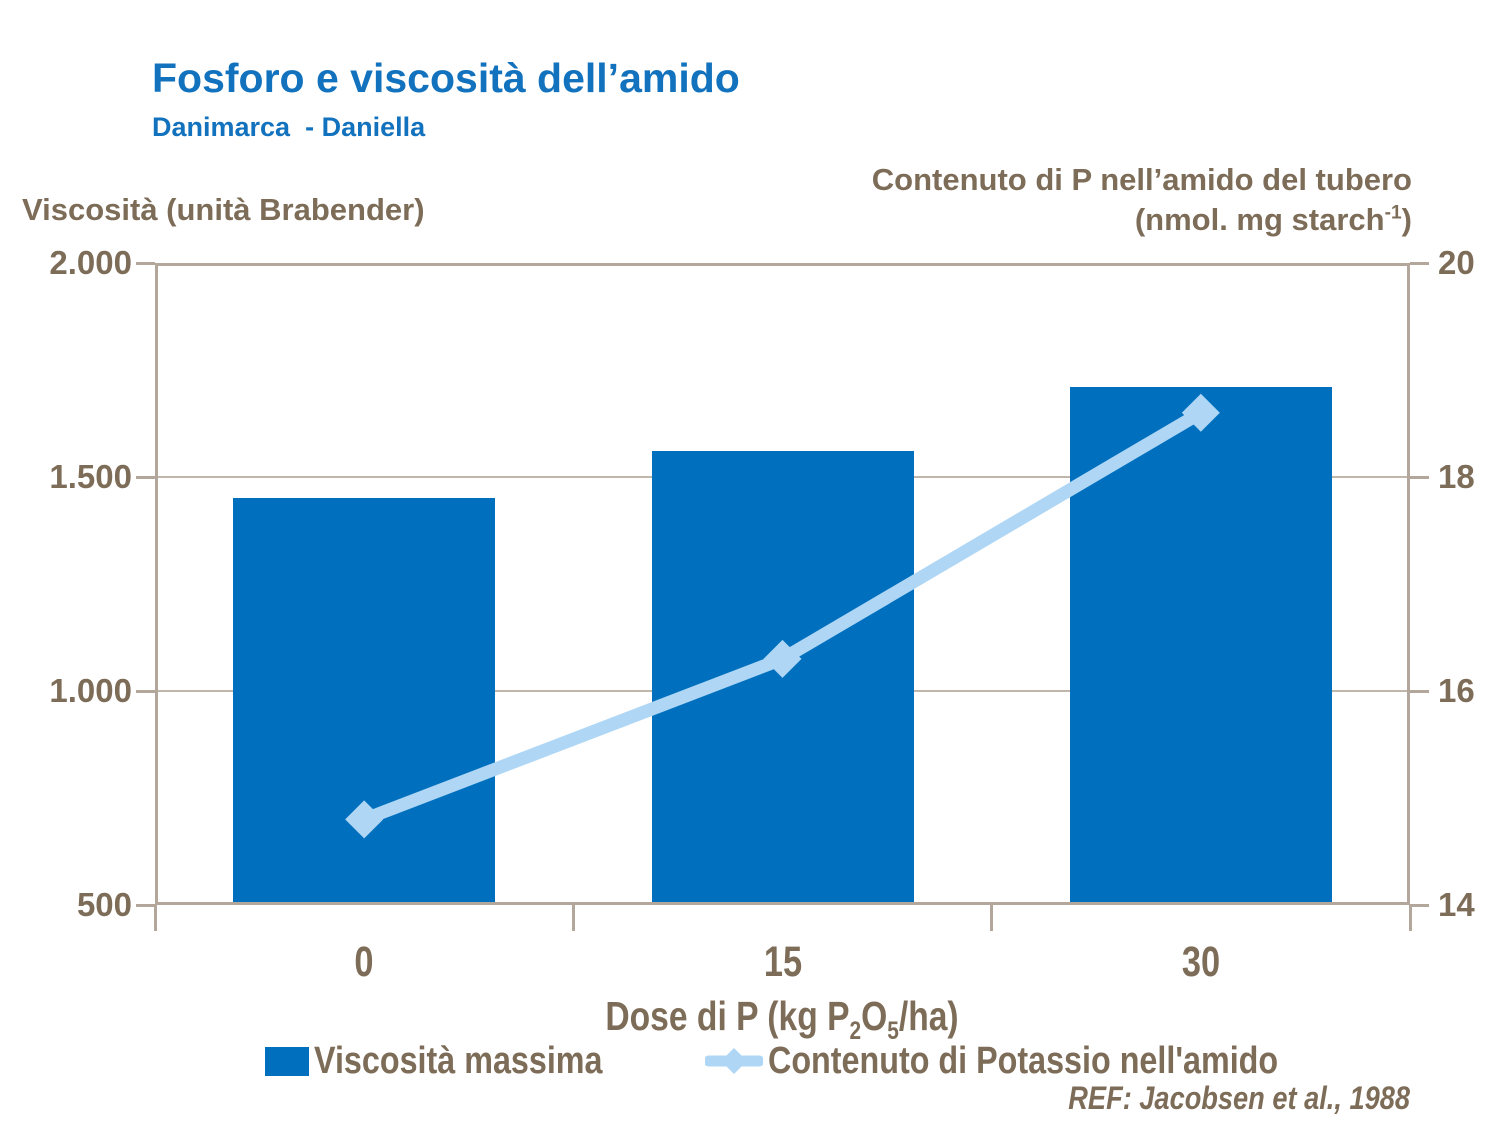 The height and width of the screenshot is (1125, 1500). Describe the element at coordinates (90, 476) in the screenshot. I see `left-tick-label-1.500: 1.500` at that location.